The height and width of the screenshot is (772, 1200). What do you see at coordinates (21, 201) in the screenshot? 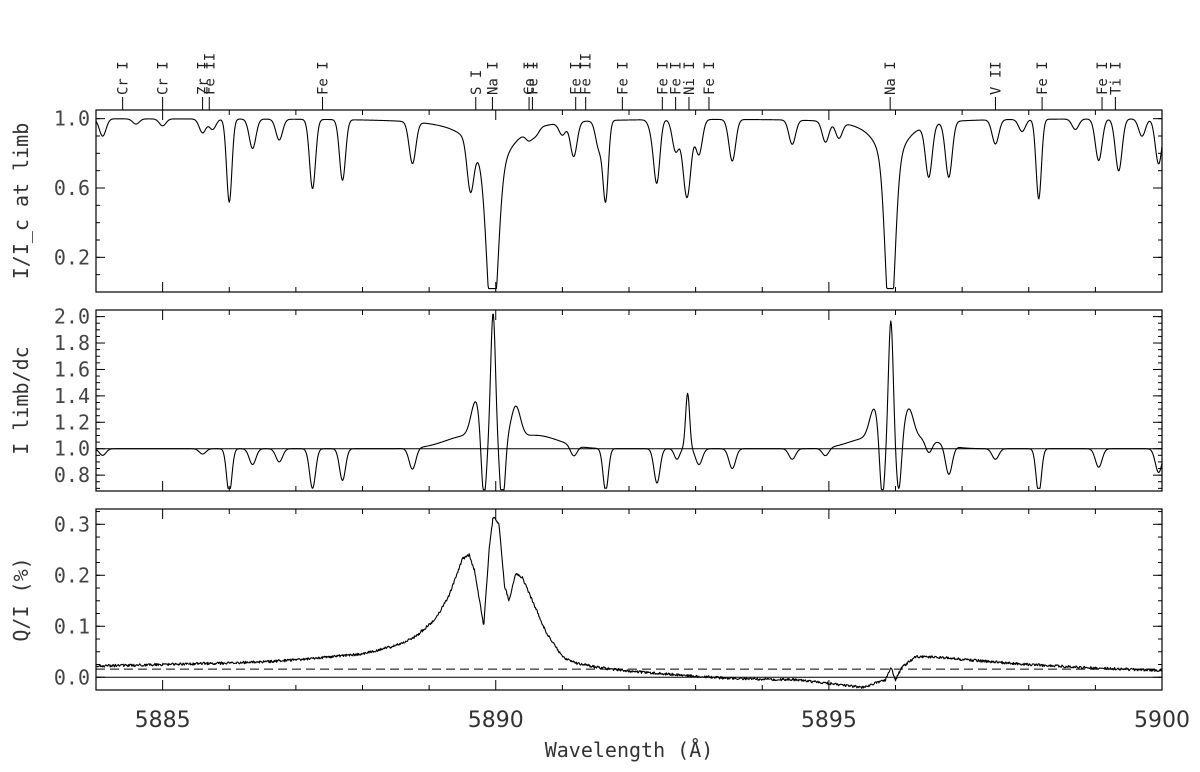
I see `y-axis-label: I/I_c at limb` at bounding box center [21, 201].